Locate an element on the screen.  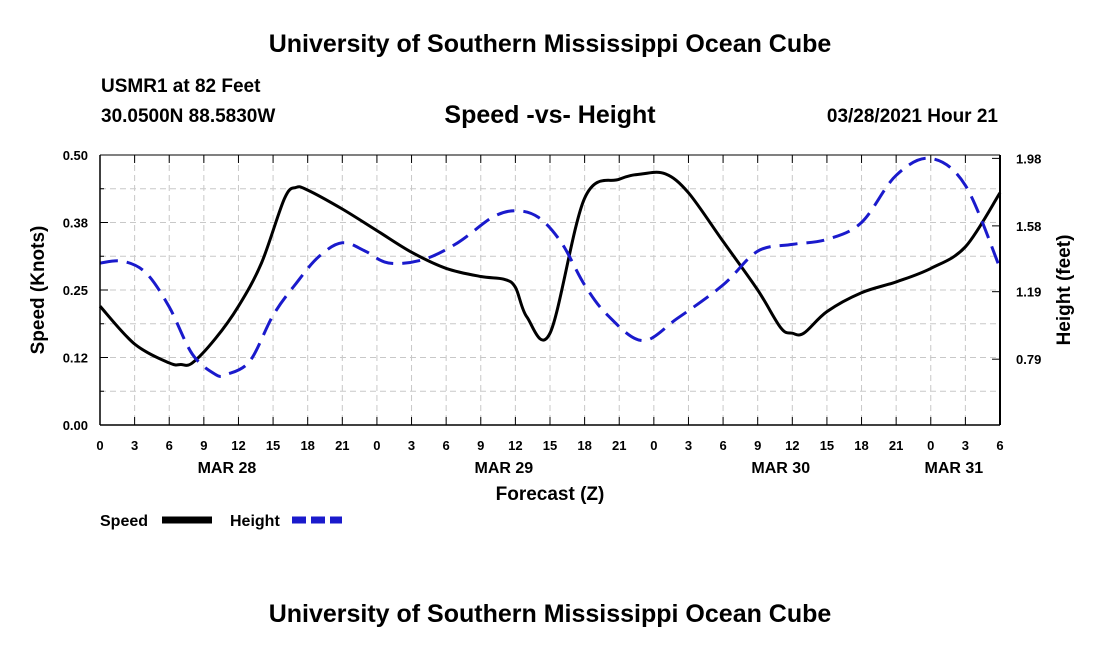
y-right-tick-label: 1.58 is located at coordinates (1028, 226).